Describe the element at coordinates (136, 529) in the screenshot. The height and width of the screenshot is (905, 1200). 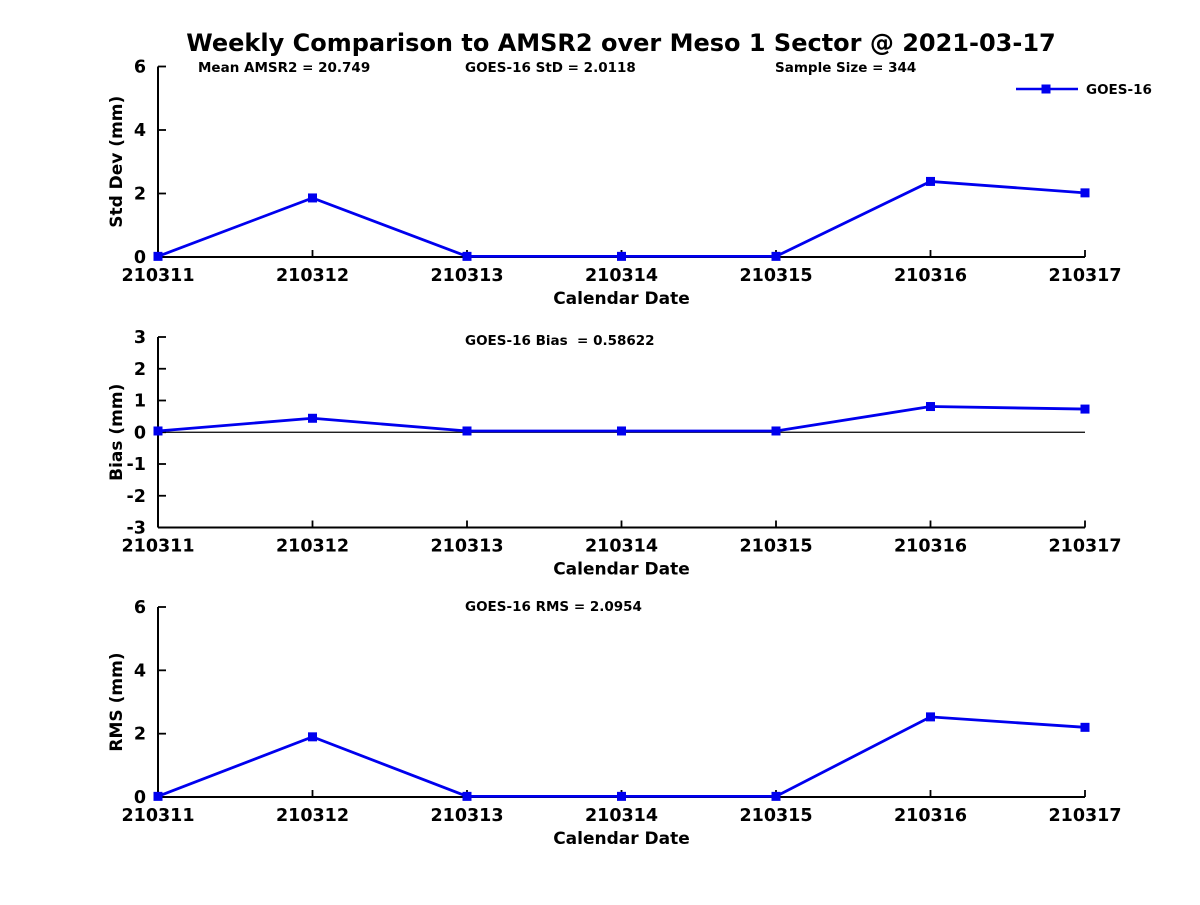
I see `y-tick-label: -3` at that location.